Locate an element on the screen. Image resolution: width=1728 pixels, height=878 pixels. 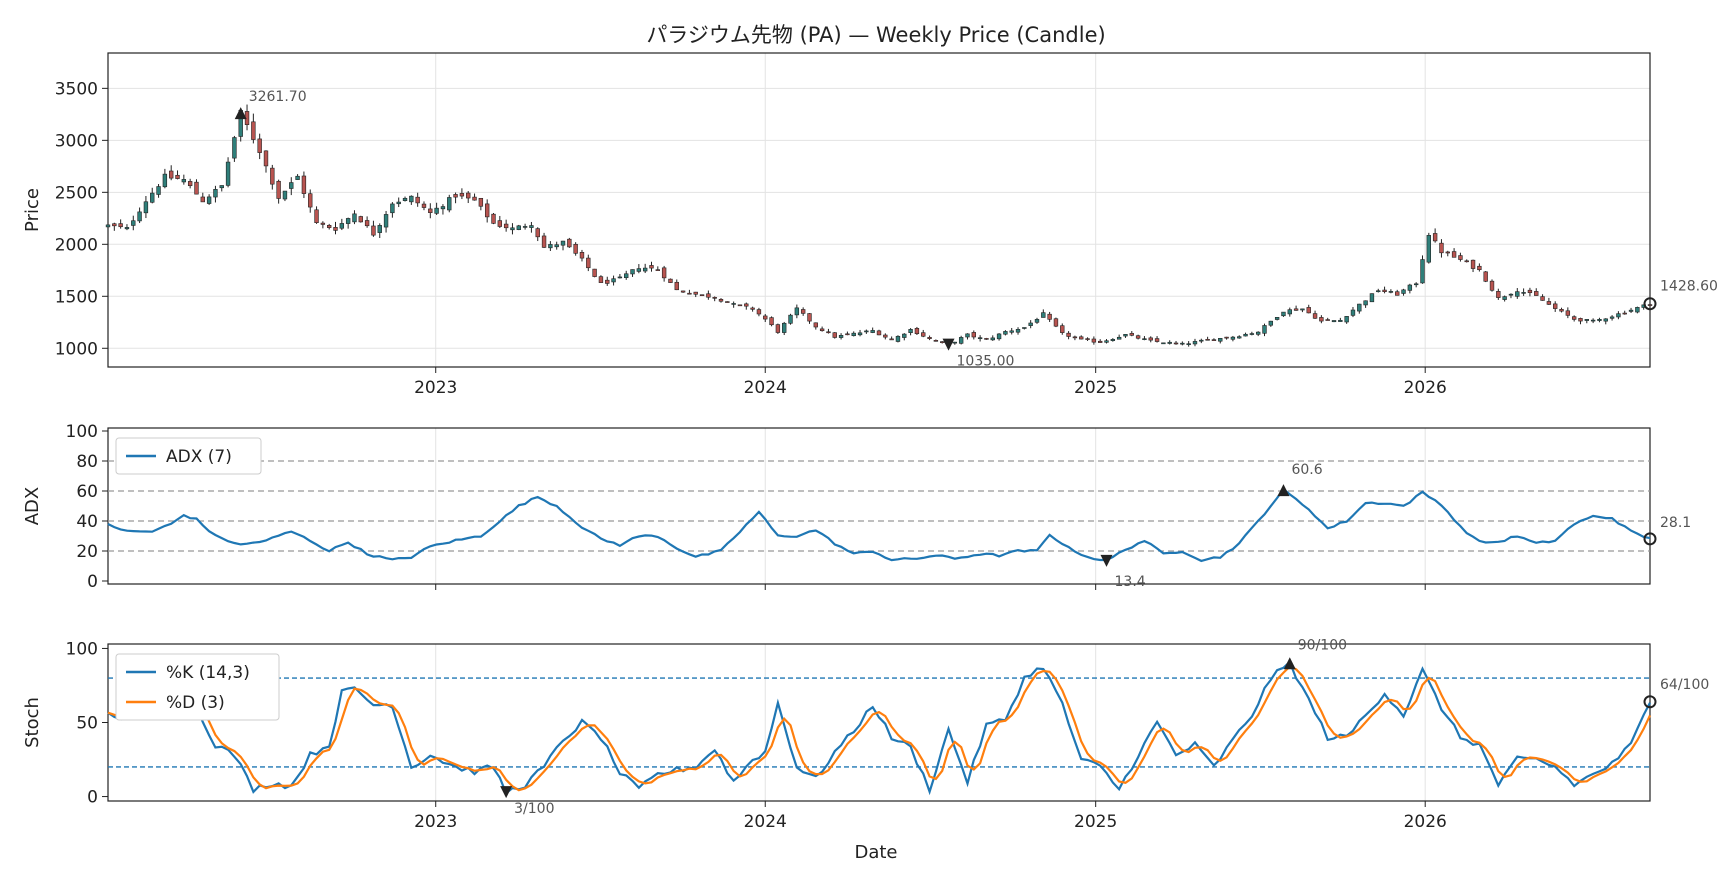
price-ytick-label: 3500 is located at coordinates (76, 89).